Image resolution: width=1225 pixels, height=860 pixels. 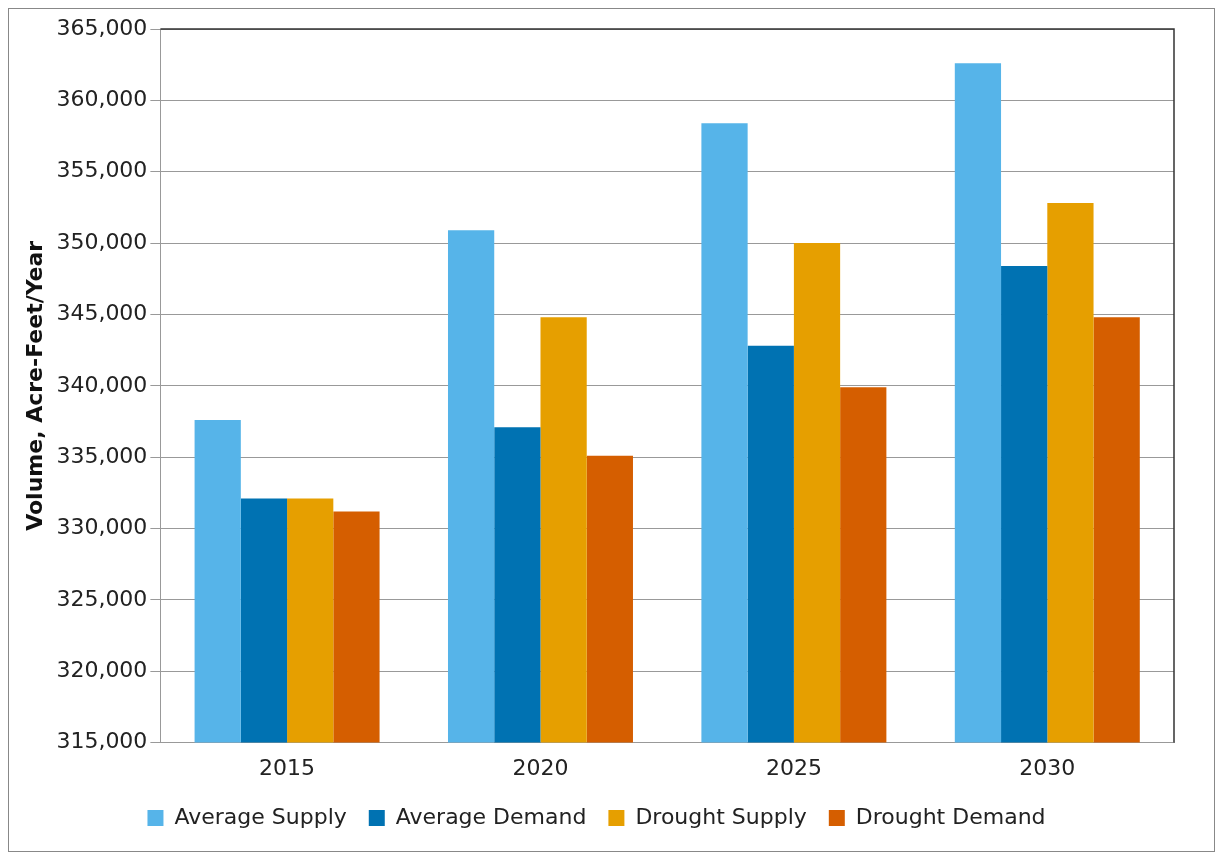 What do you see at coordinates (102, 170) in the screenshot?
I see `y-tick-label: 355,000` at bounding box center [102, 170].